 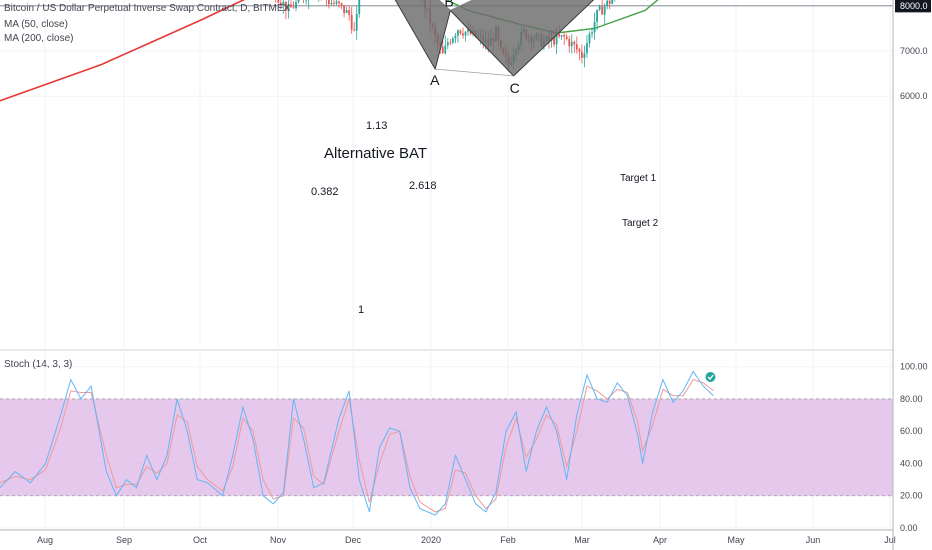 What do you see at coordinates (45, 540) in the screenshot?
I see `x-tick-label: Aug` at bounding box center [45, 540].